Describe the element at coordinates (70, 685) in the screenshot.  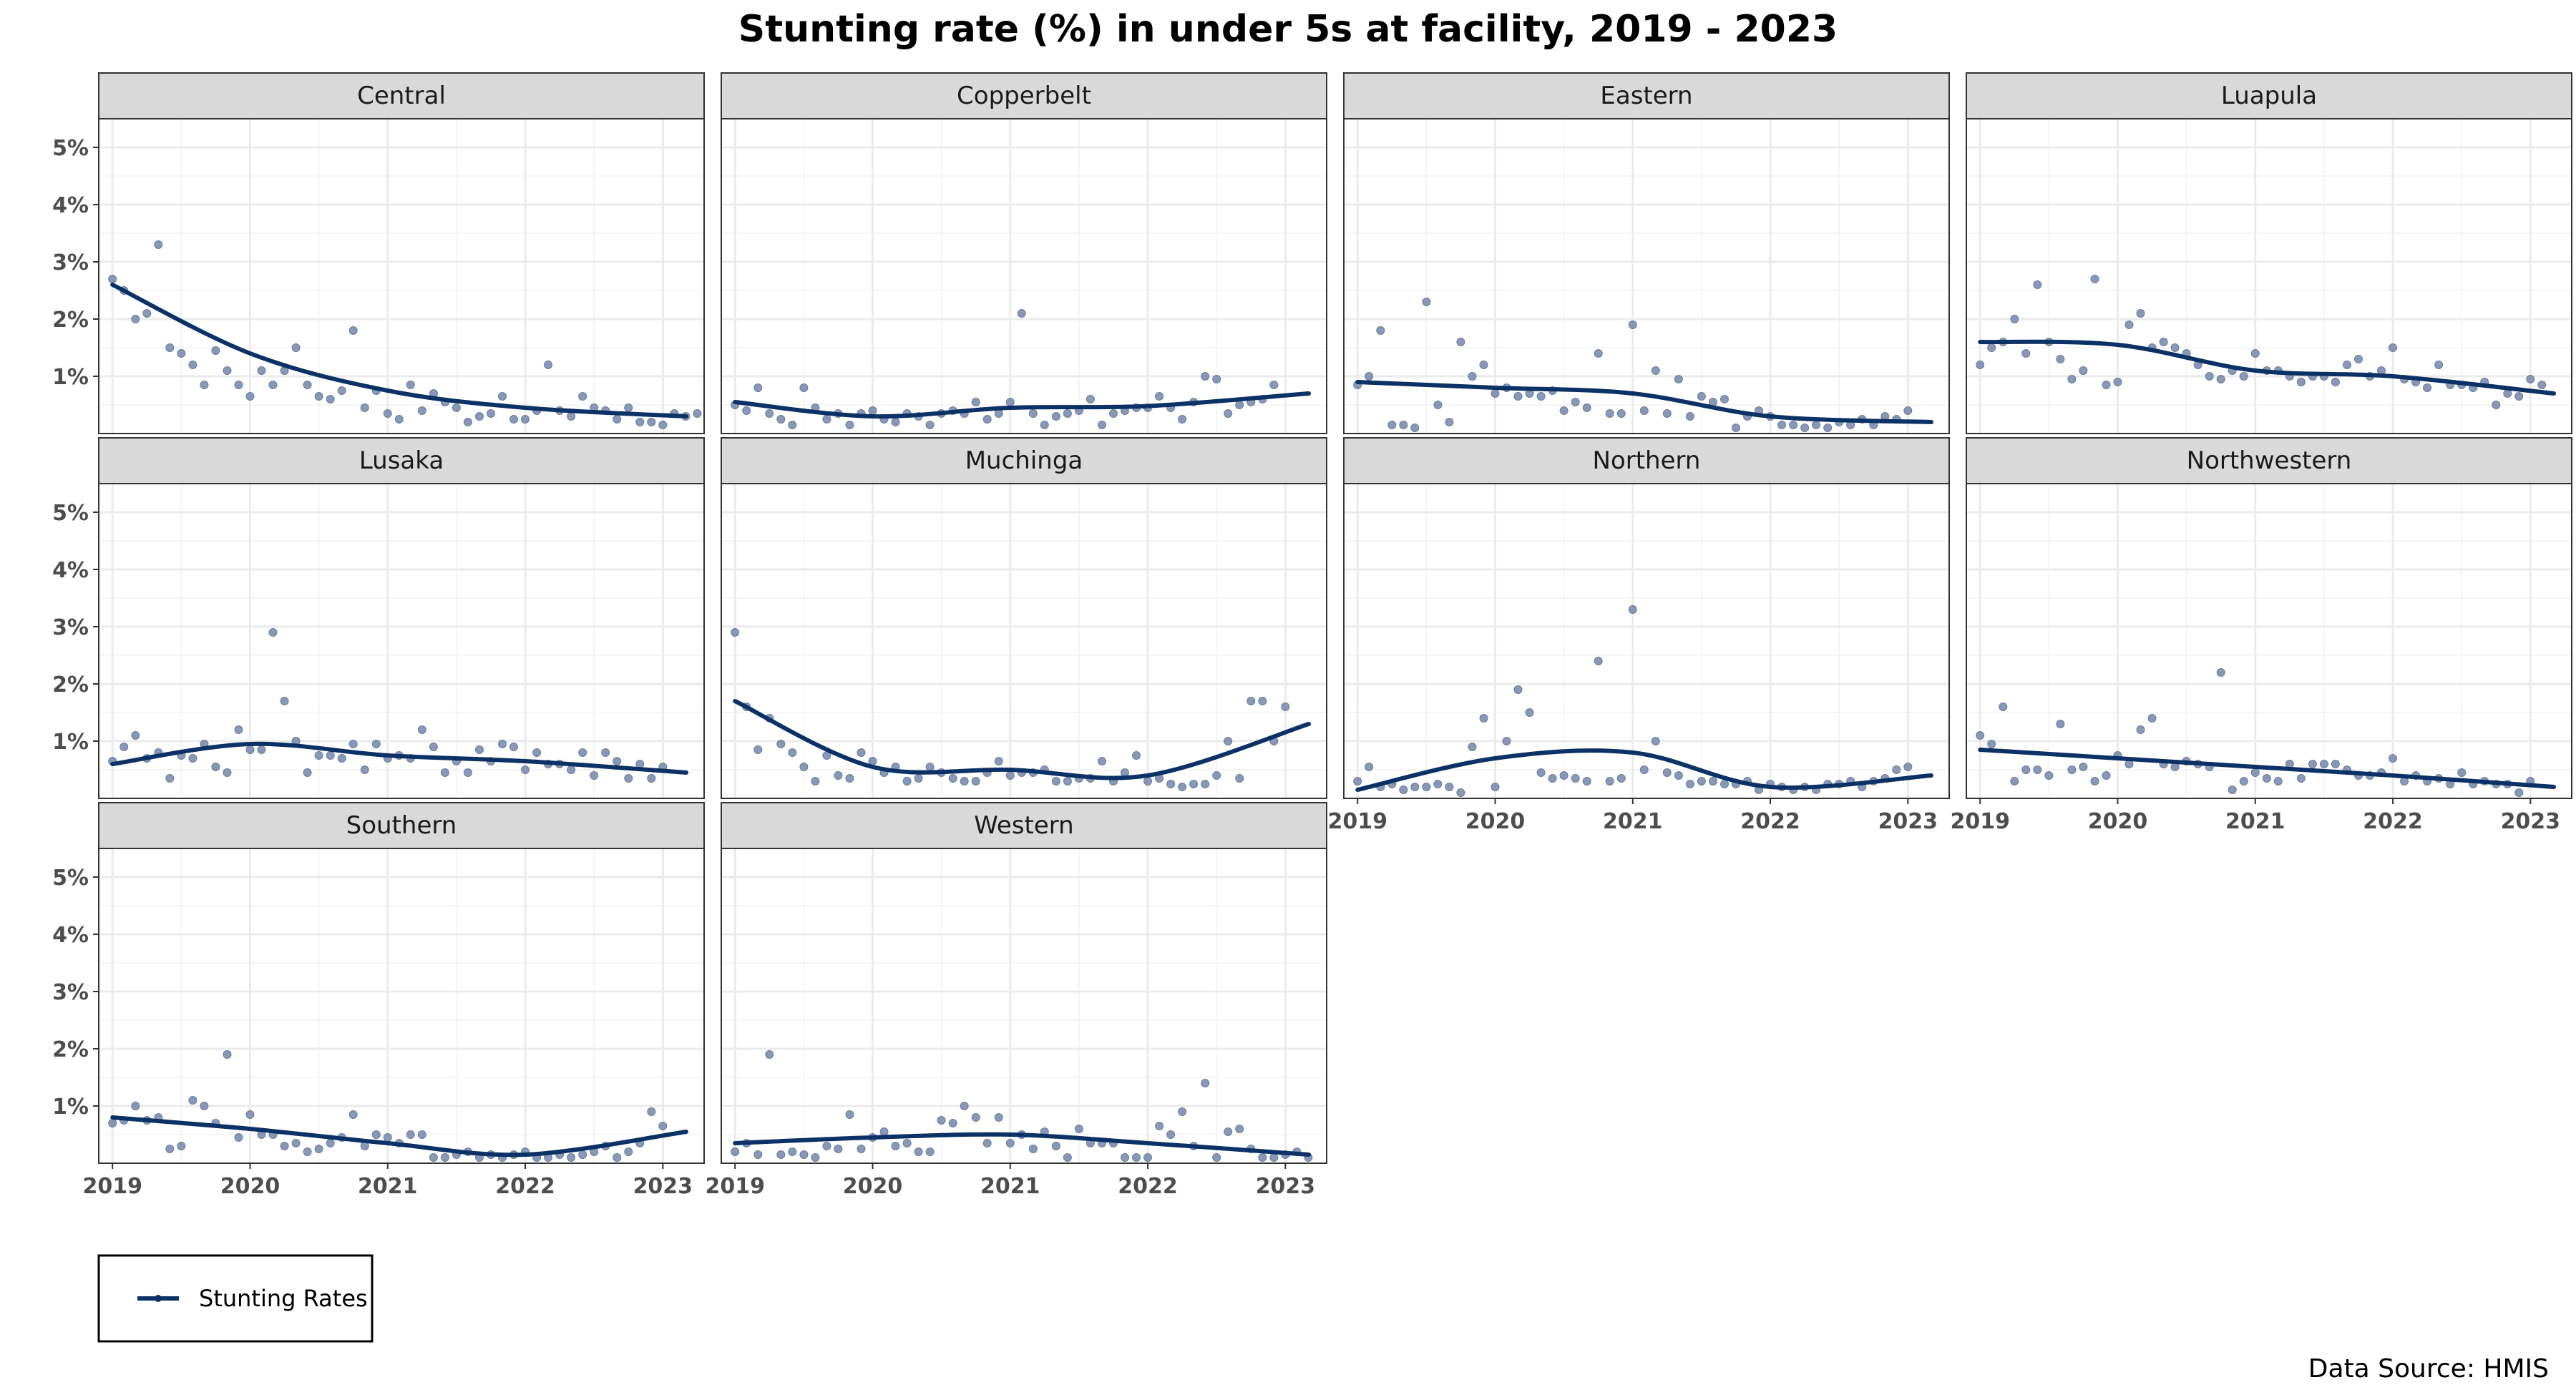
I see `y-tick-label: 2%` at that location.